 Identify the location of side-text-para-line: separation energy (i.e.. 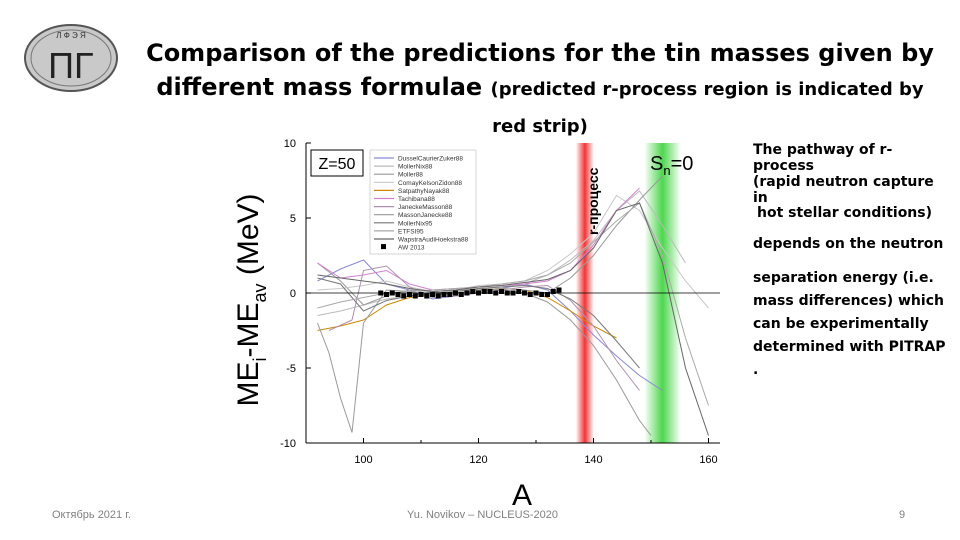
(843, 278).